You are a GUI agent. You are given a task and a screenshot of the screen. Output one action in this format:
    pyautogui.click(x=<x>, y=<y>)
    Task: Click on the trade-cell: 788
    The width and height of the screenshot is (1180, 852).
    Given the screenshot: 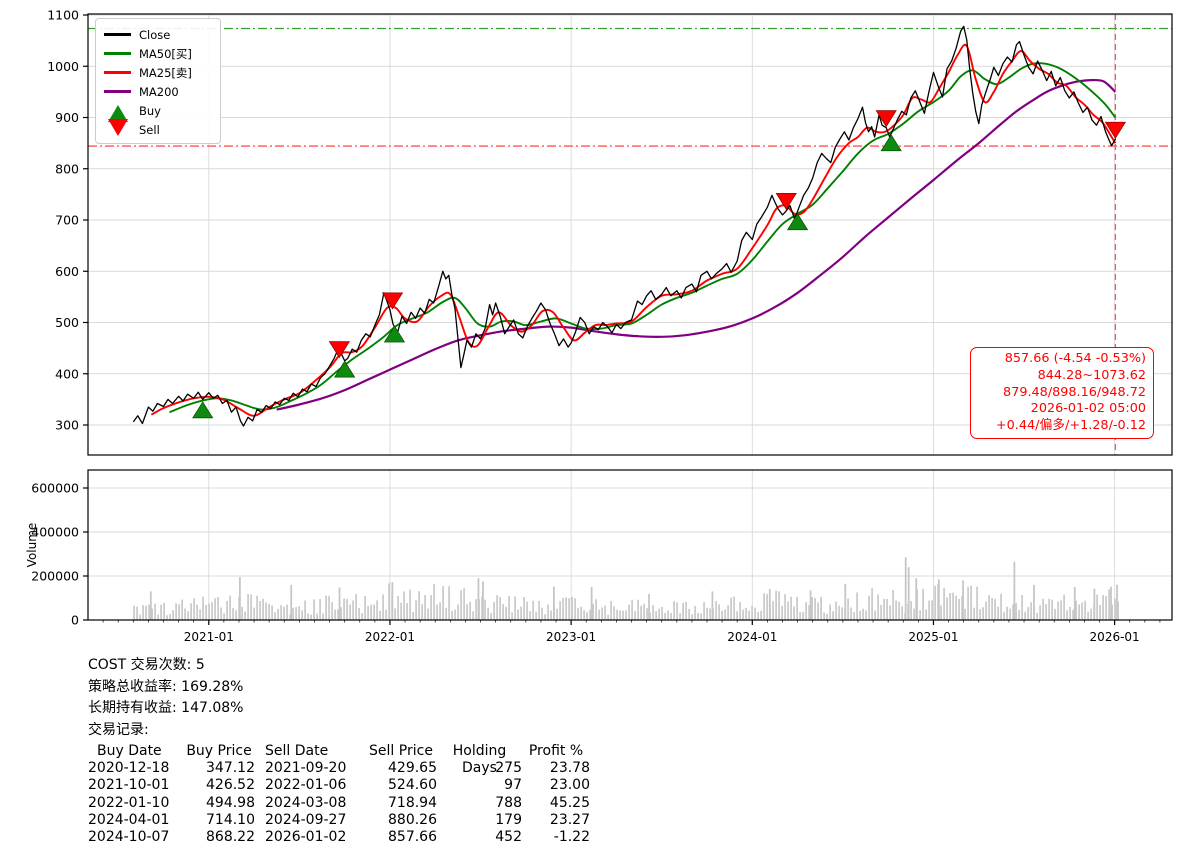 What is the action you would take?
    pyautogui.click(x=508, y=802)
    